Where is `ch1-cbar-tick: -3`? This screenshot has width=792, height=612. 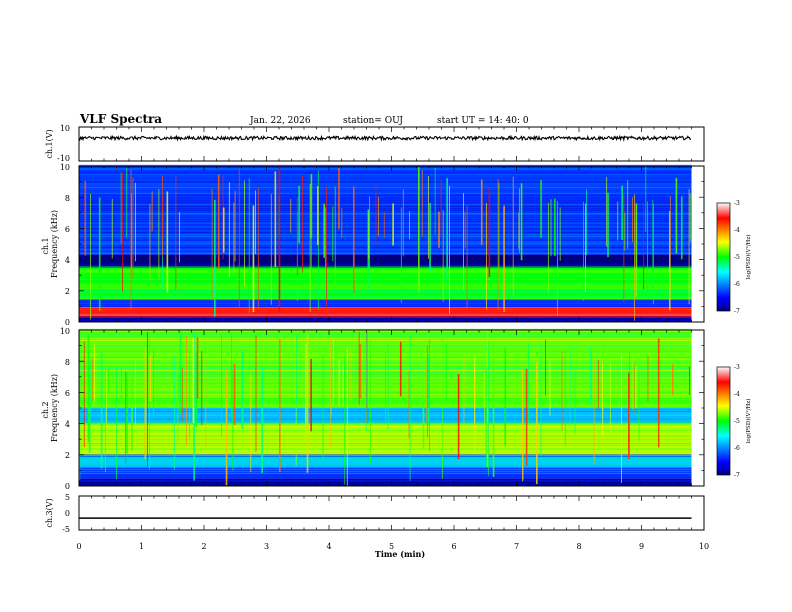
ch1-cbar-tick: -3 is located at coordinates (737, 203).